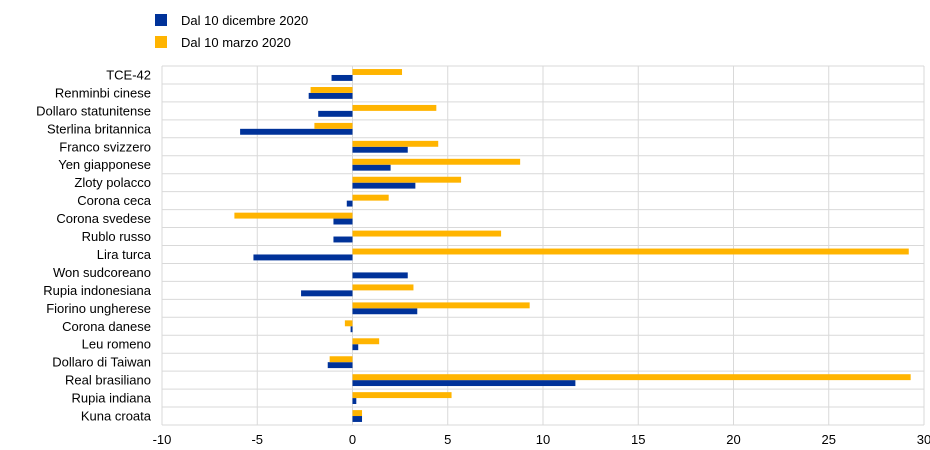 This screenshot has width=930, height=450. Describe the element at coordinates (923, 439) in the screenshot. I see `x-tick-label-8: 30` at that location.